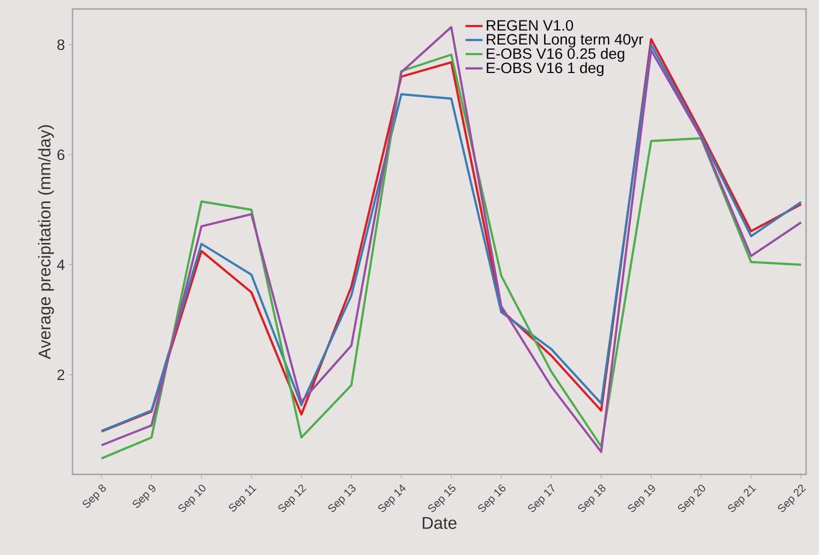  What do you see at coordinates (46, 242) in the screenshot?
I see `y-axis-title: Average precipitation (mm/day)` at bounding box center [46, 242].